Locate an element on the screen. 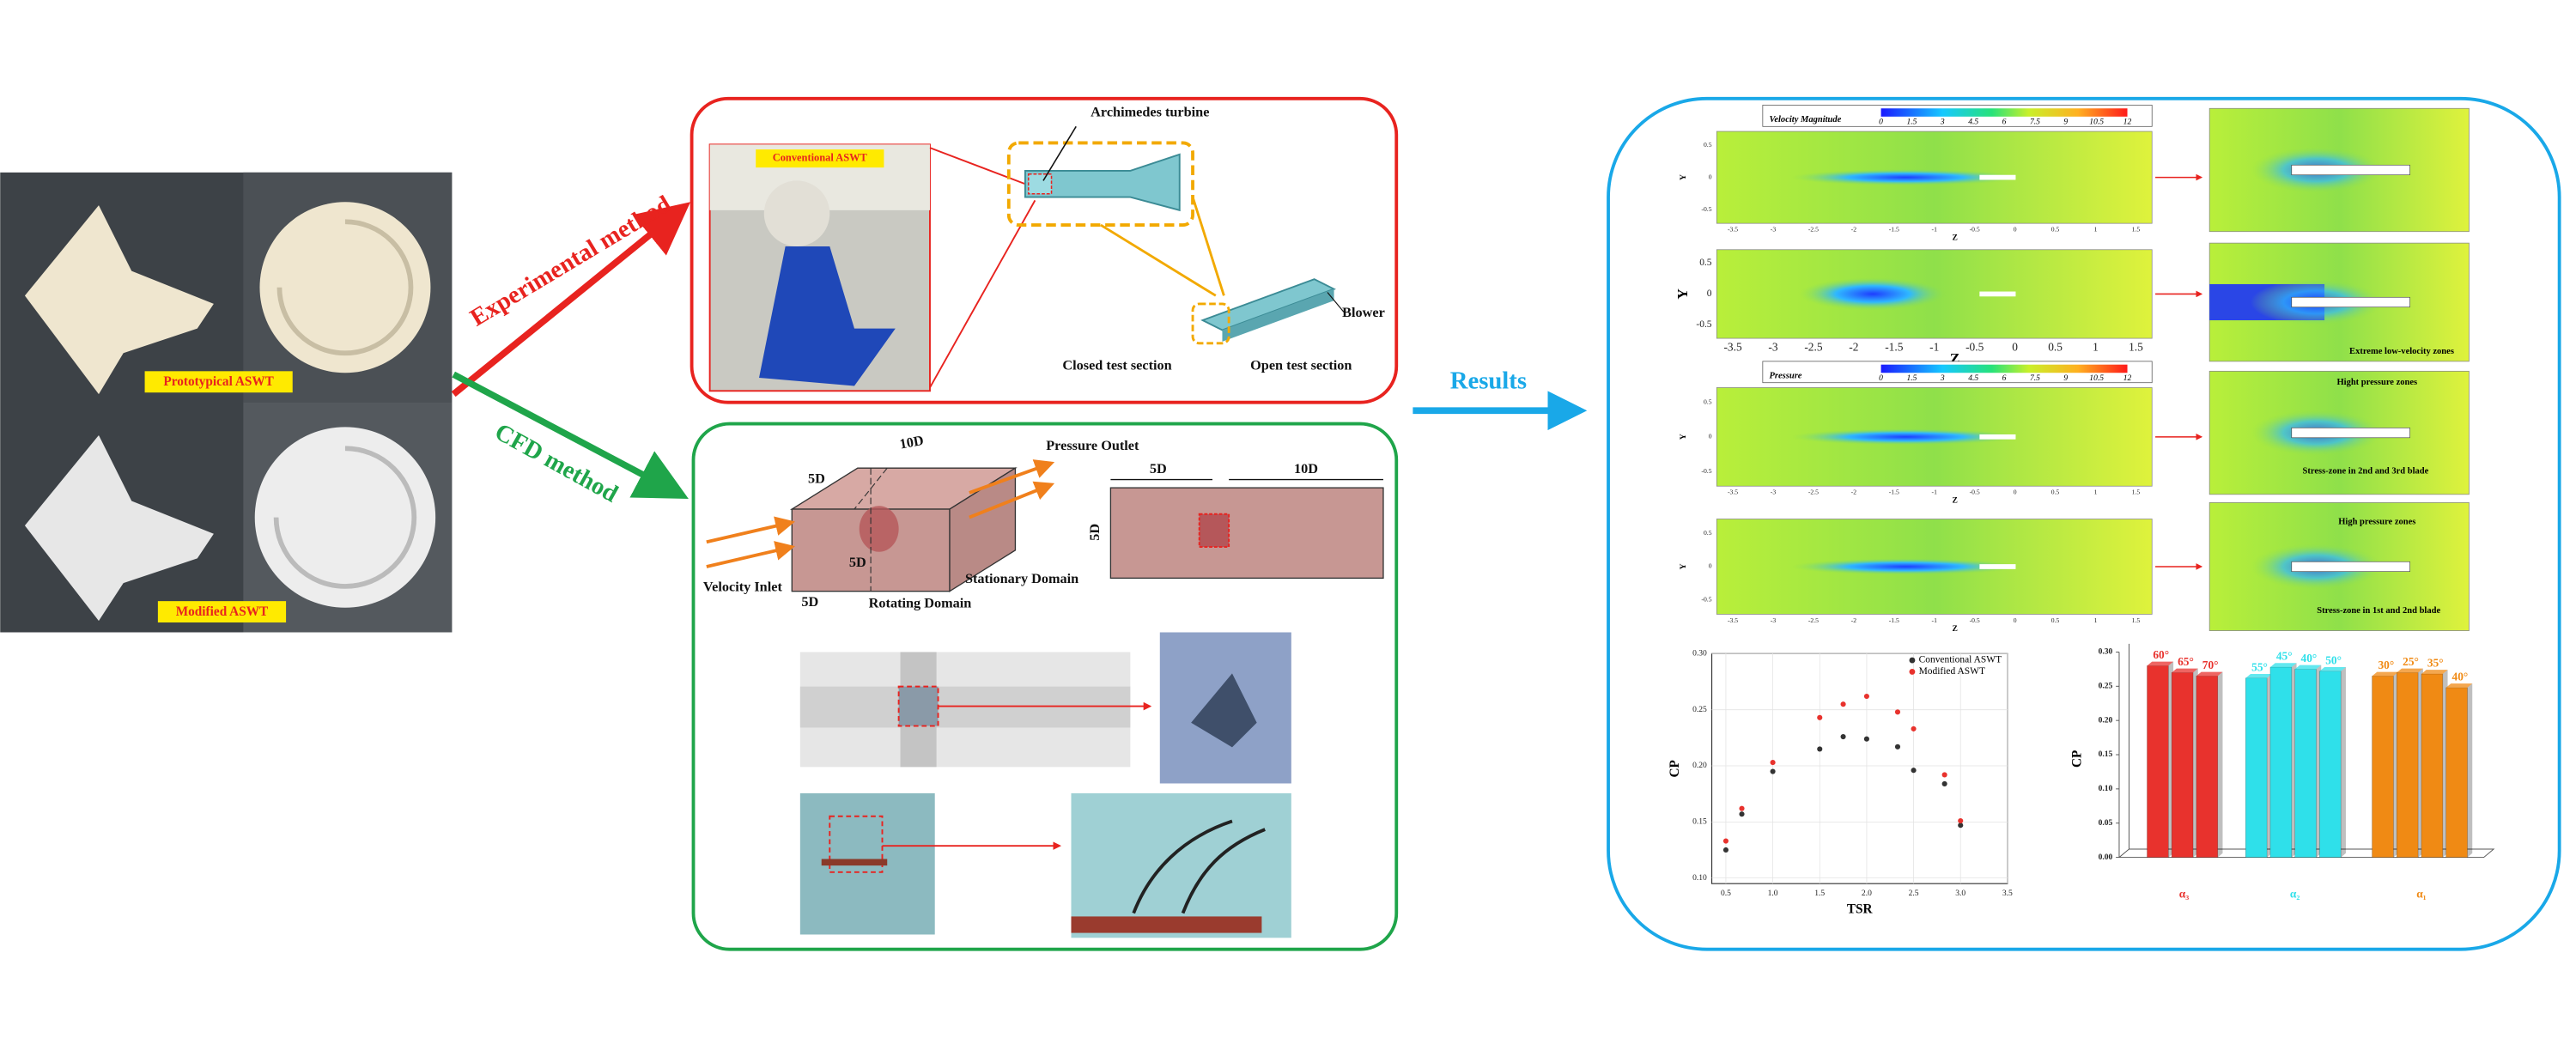 This screenshot has width=2576, height=1038. contour-x-tick: -3.5 is located at coordinates (1732, 347).